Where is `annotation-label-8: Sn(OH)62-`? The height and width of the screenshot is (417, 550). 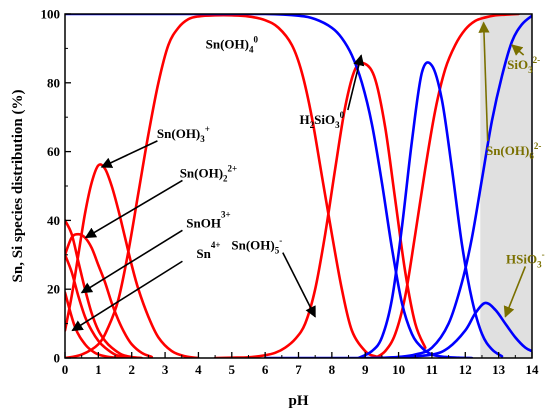
annotation-label-8: Sn(OH)62- is located at coordinates (513, 151).